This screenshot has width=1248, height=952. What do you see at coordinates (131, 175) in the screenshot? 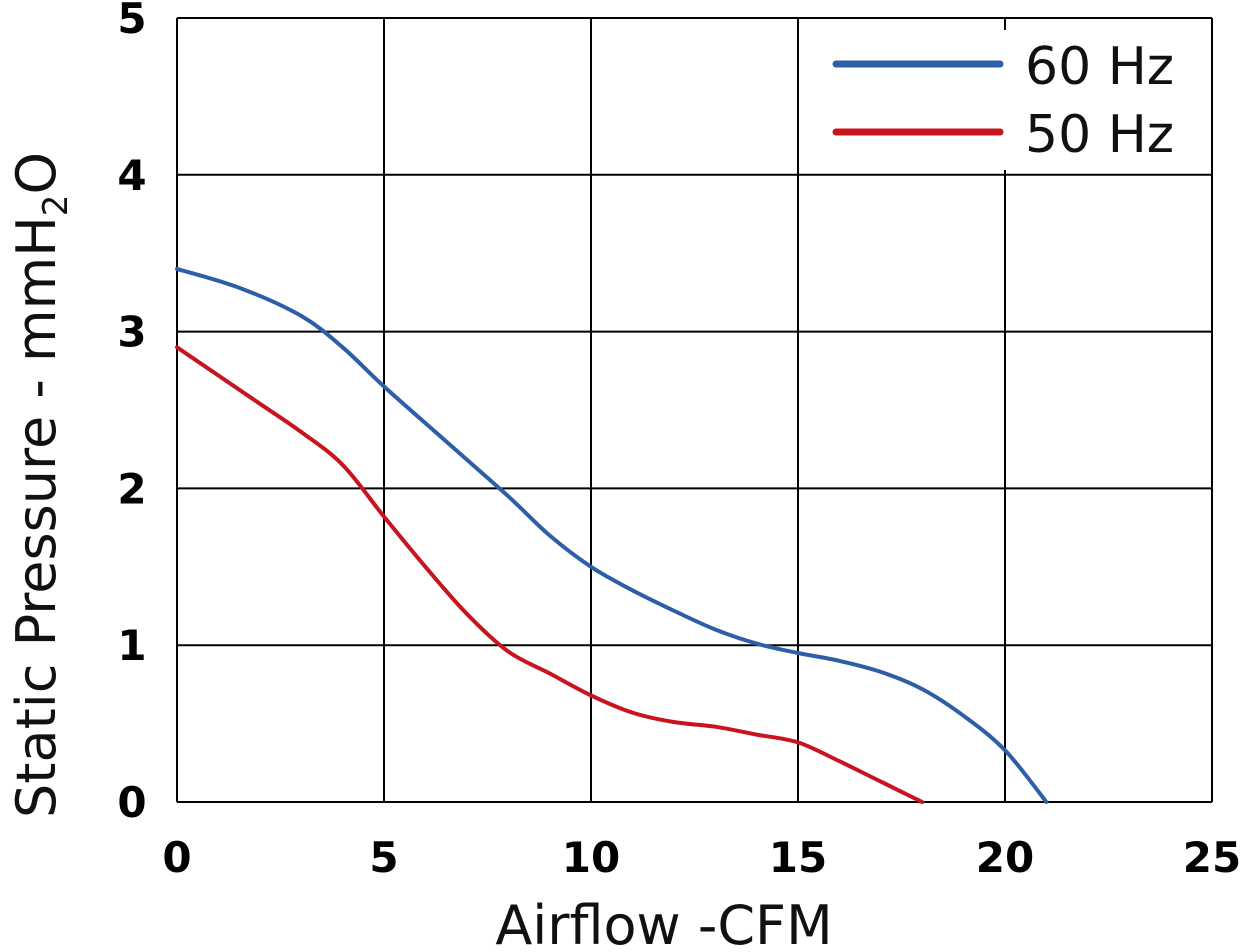
I see `y-tick-label: 4` at bounding box center [131, 175].